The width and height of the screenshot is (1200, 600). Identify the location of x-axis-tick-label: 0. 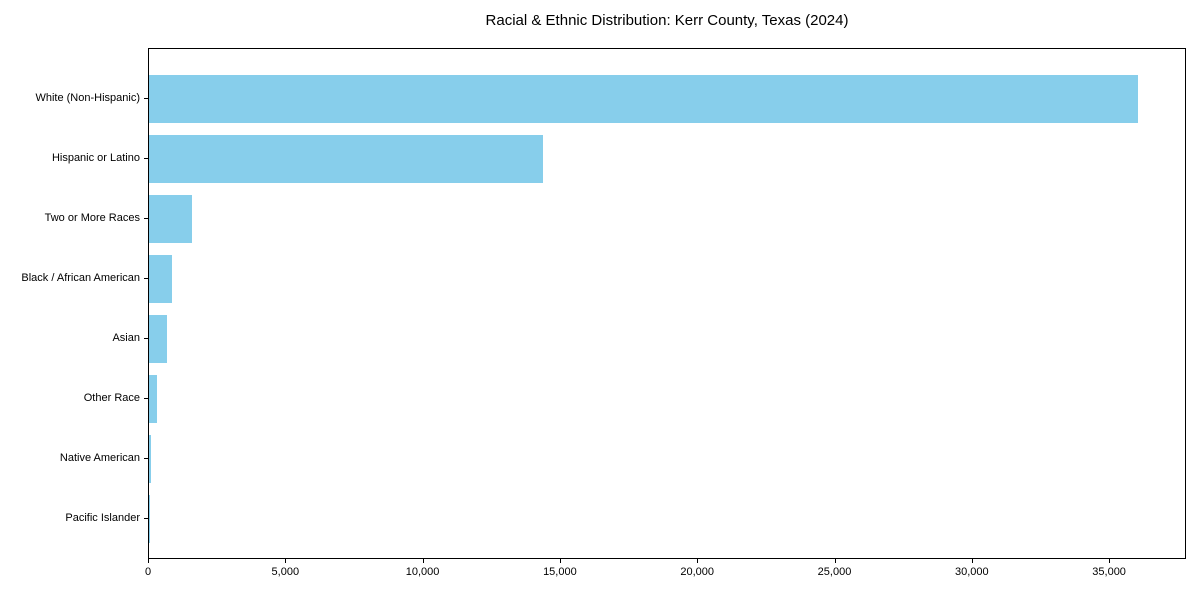
(148, 572).